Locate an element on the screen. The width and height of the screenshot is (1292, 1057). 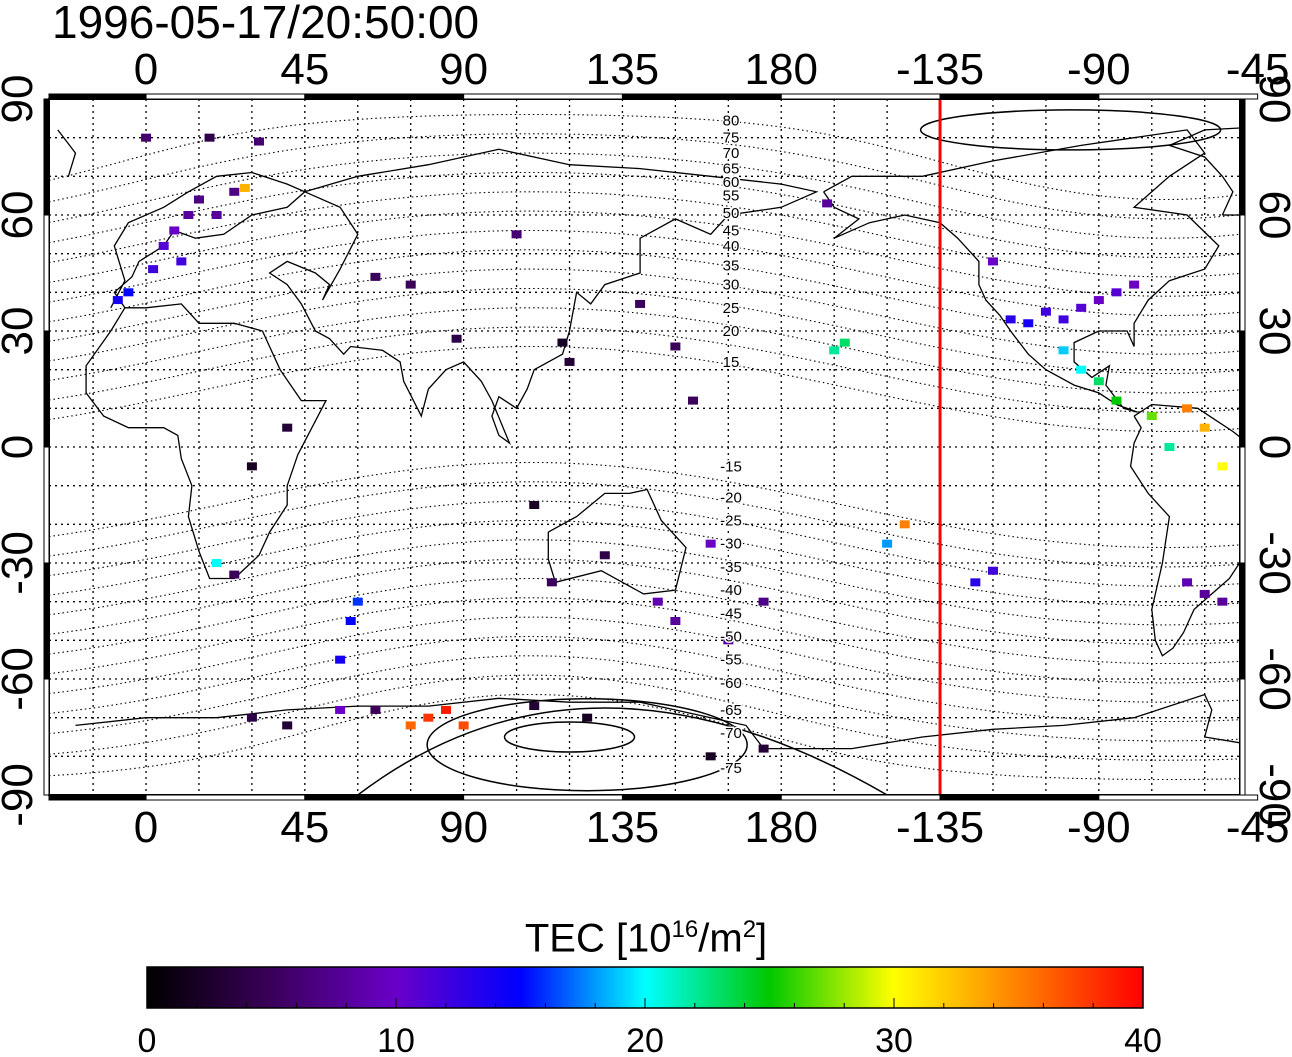
x-tick-label-top: -135 is located at coordinates (940, 69).